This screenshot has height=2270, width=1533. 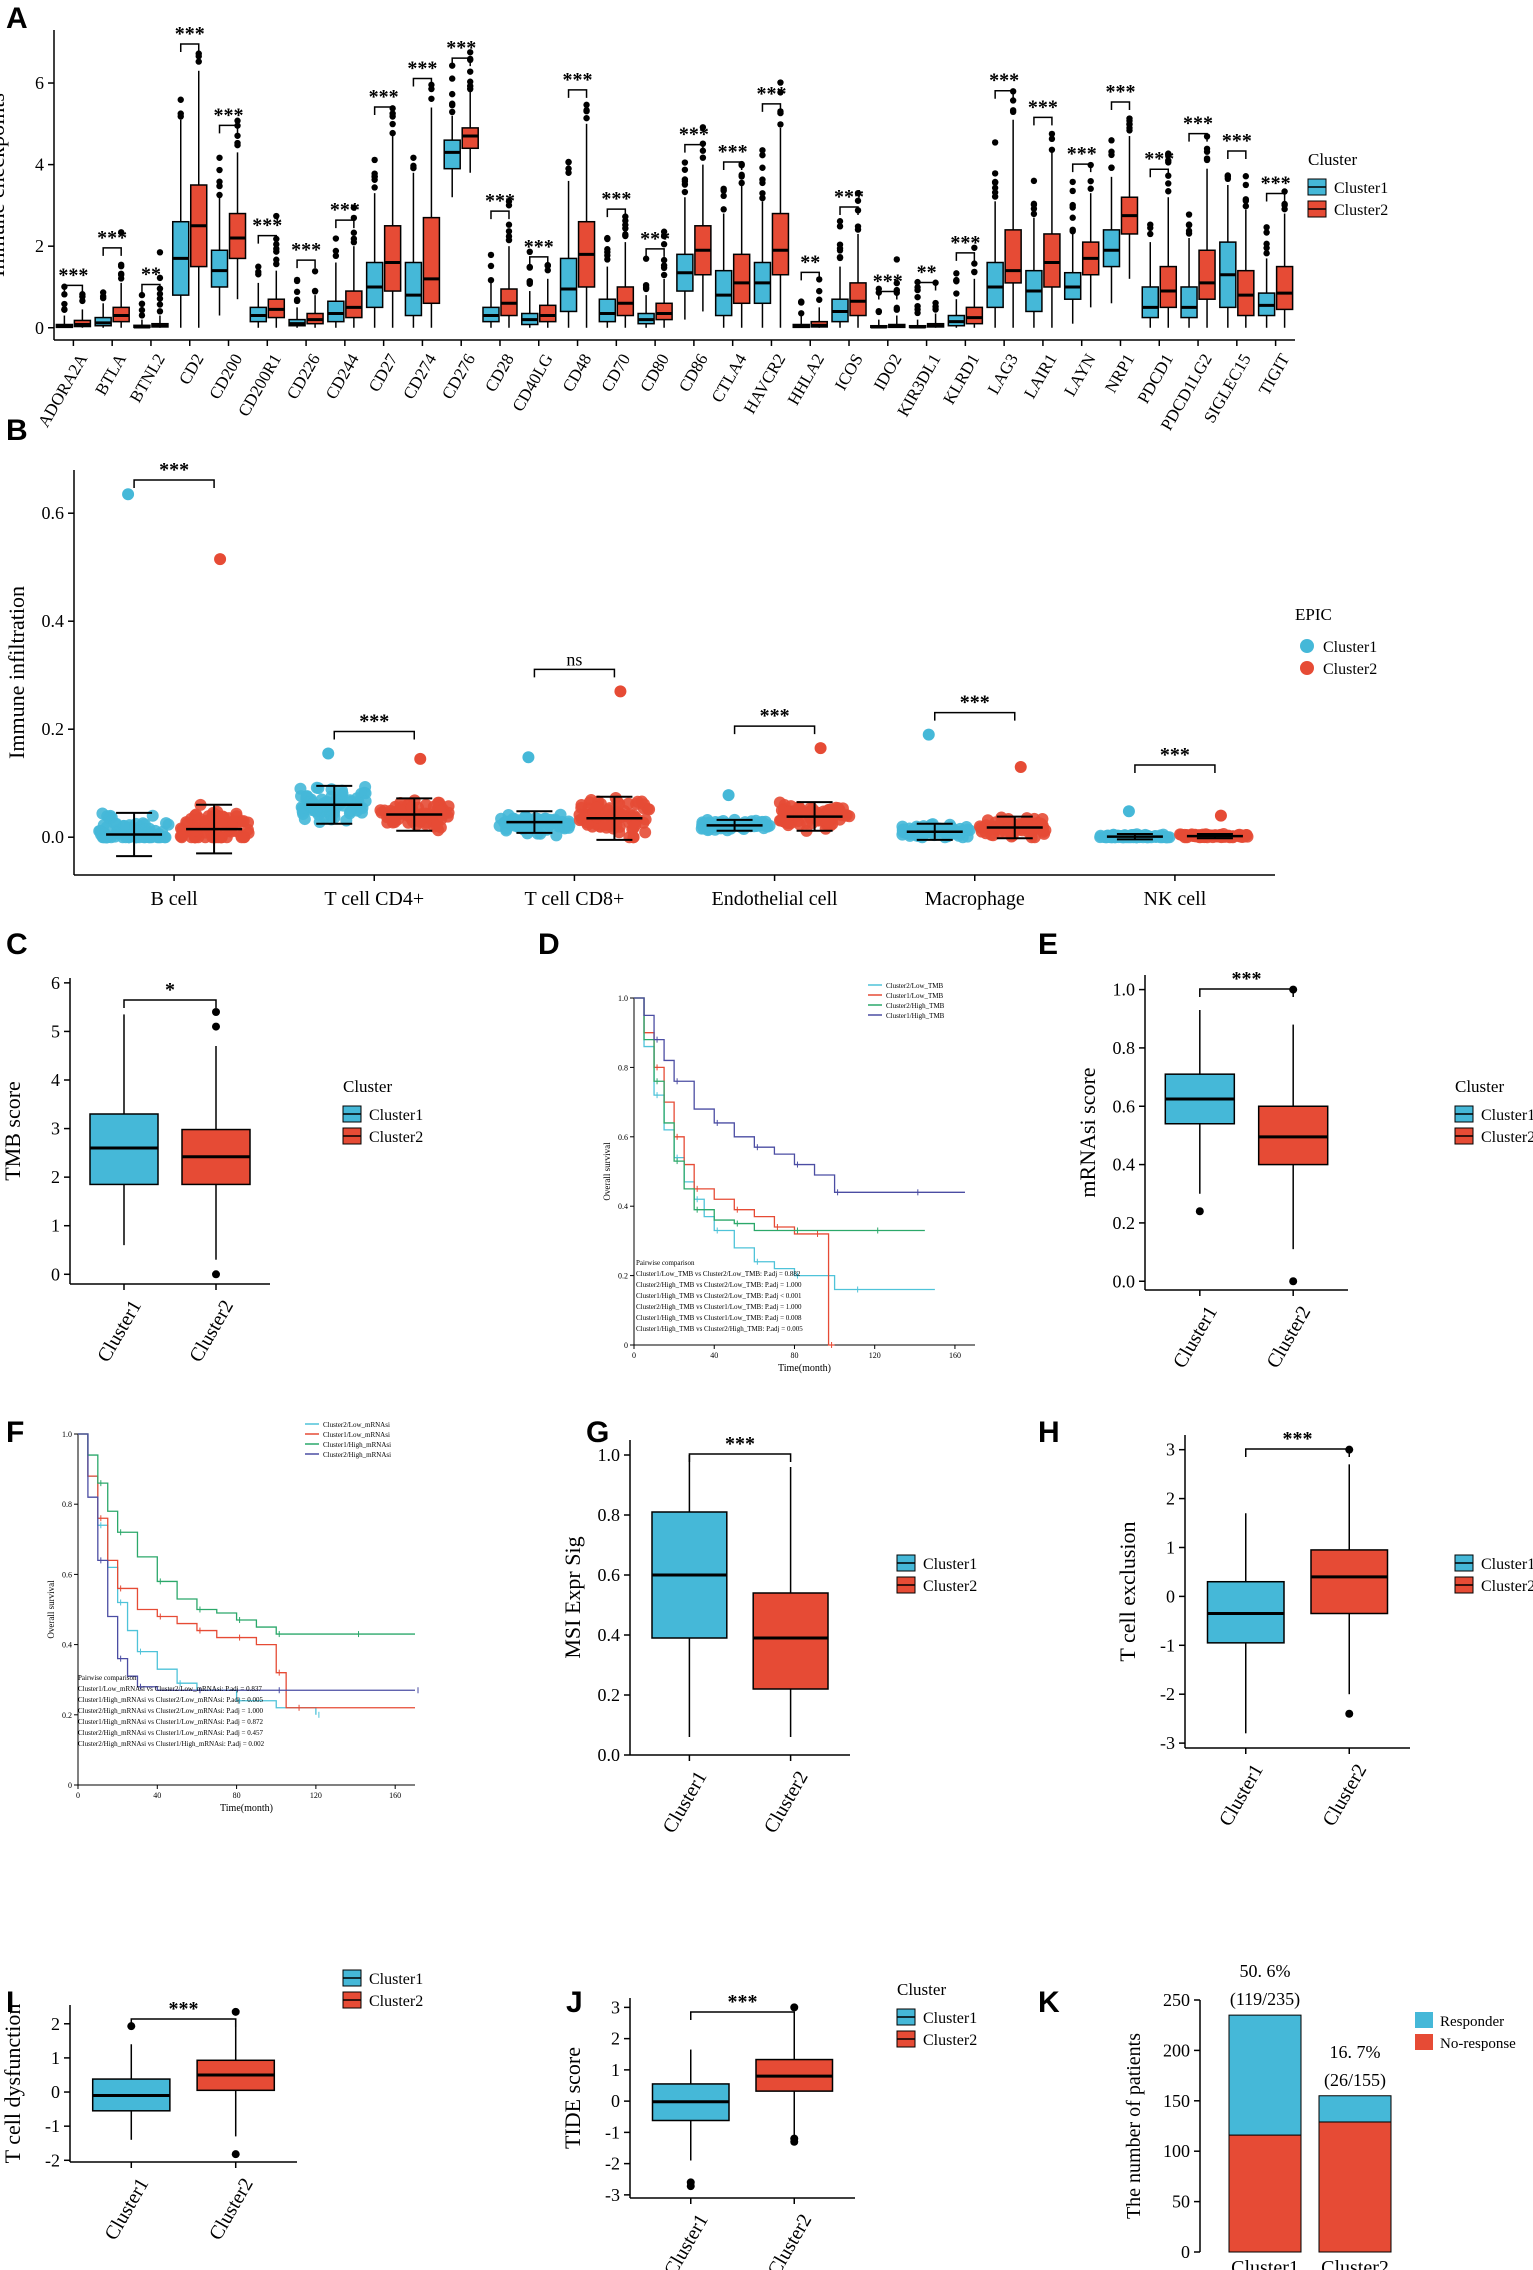 I want to click on panel-j-sig-label: ***, so click(x=743, y=2002).